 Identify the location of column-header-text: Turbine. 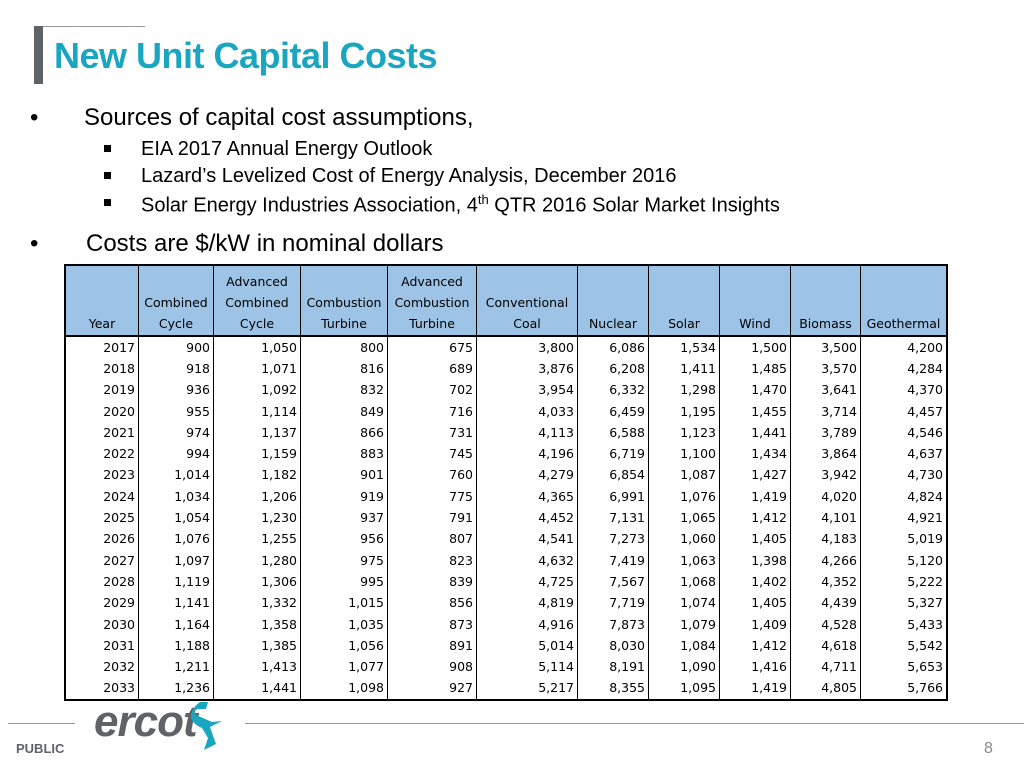
(432, 323).